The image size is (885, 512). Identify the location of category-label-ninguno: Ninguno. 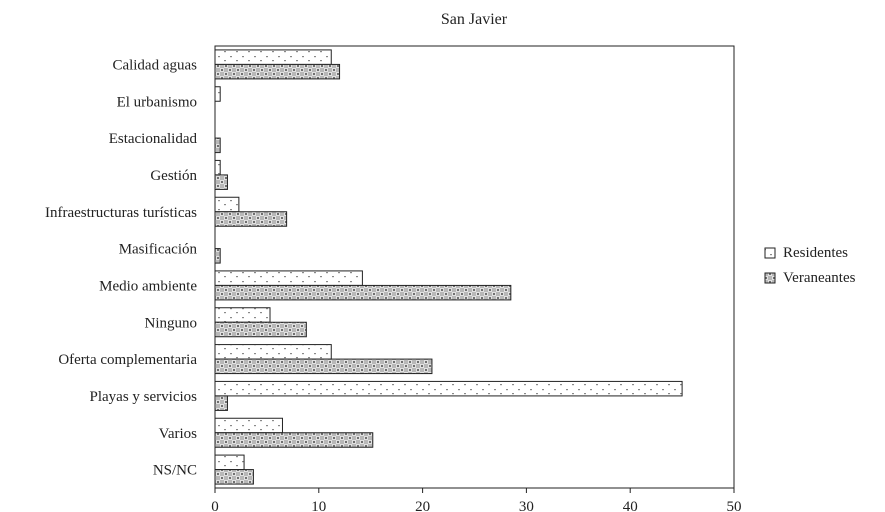
(171, 323).